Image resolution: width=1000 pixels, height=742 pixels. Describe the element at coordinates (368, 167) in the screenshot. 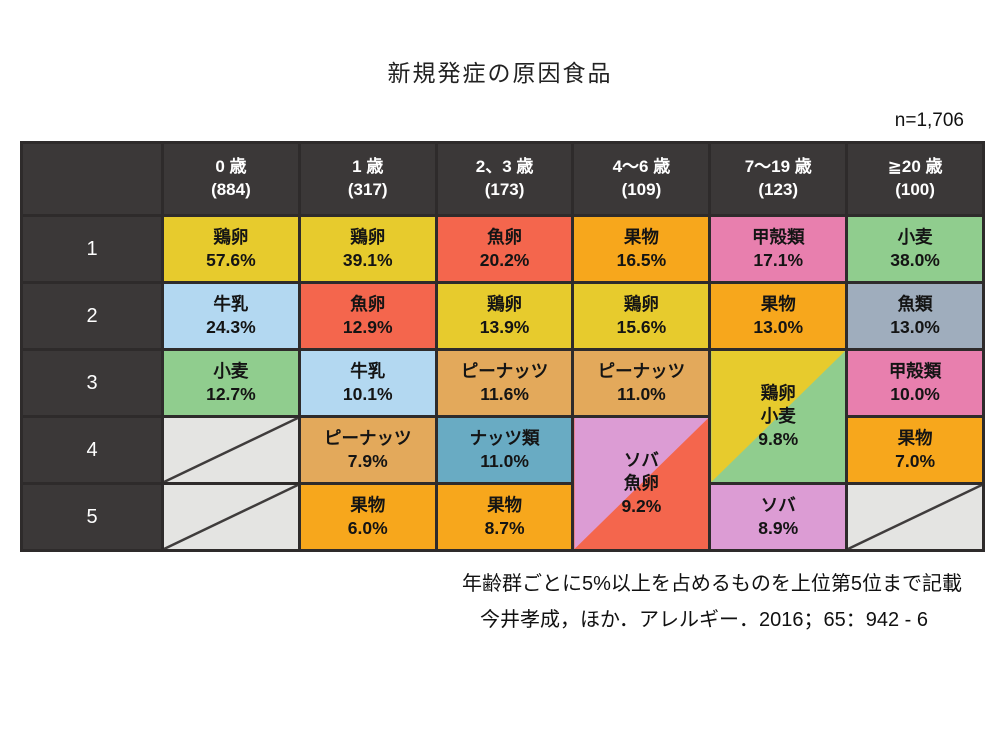

I see `age-label: 1 歳` at that location.